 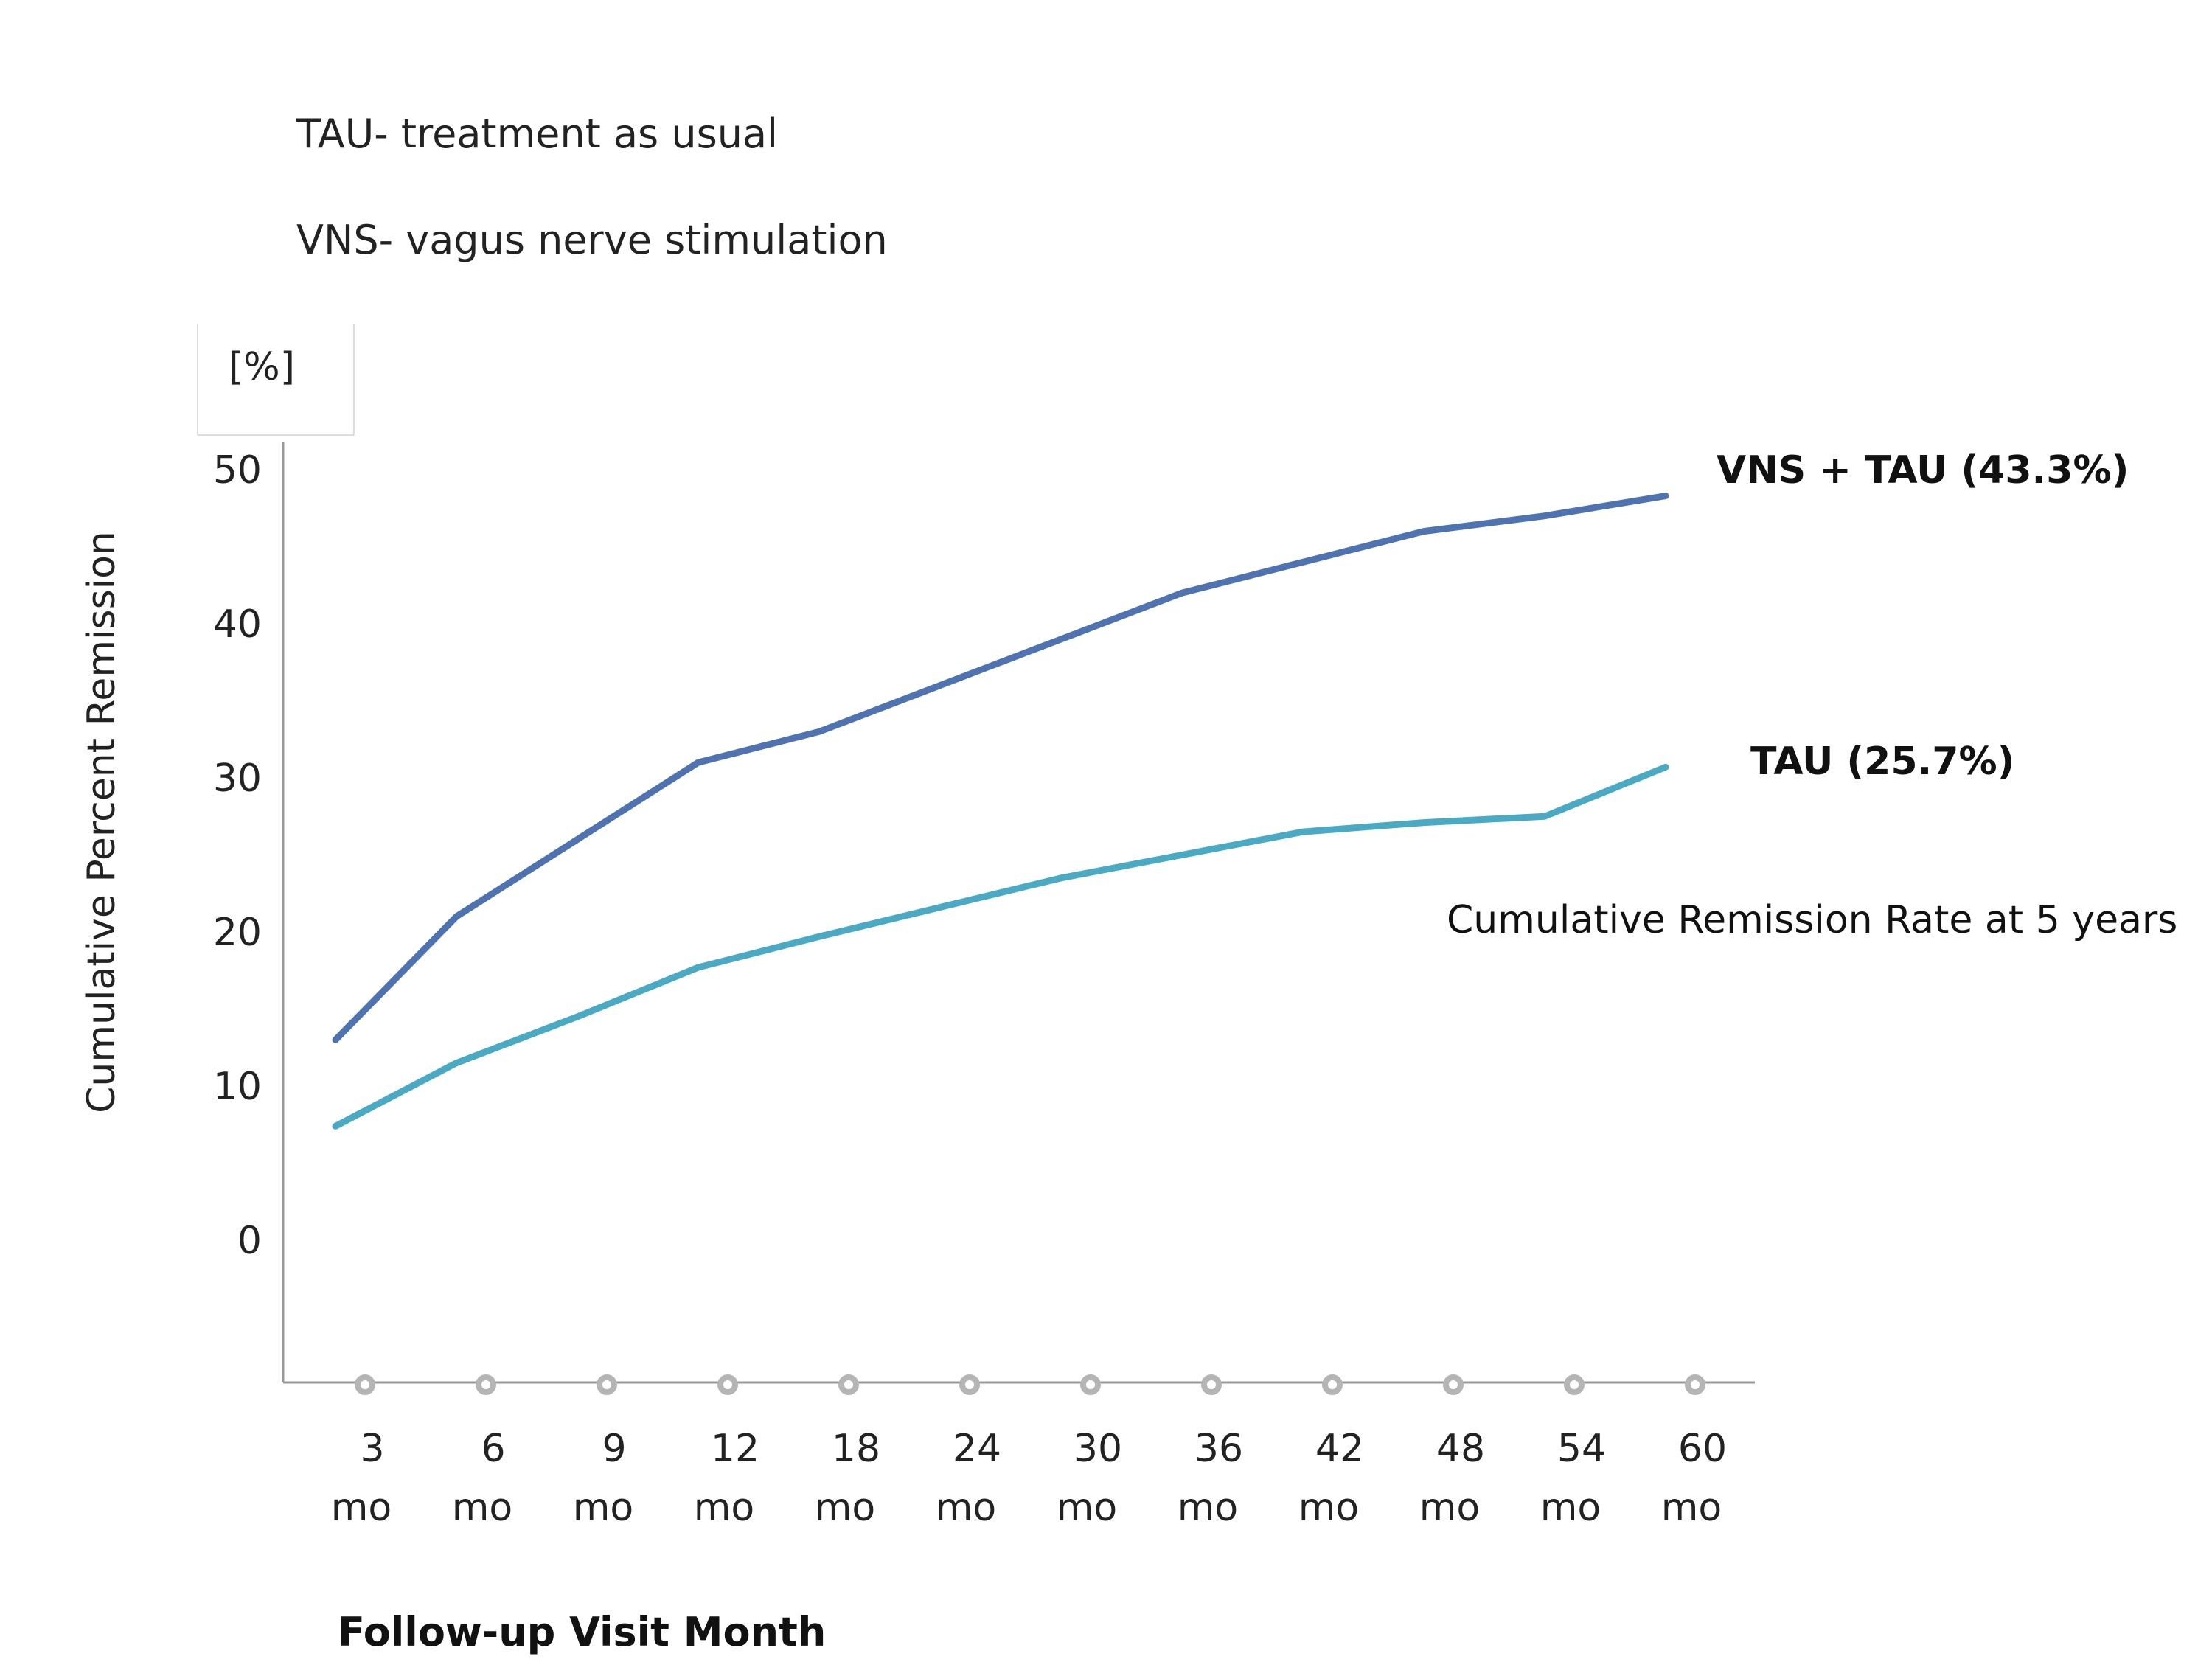 I want to click on x-tick-label: 18, so click(x=856, y=1449).